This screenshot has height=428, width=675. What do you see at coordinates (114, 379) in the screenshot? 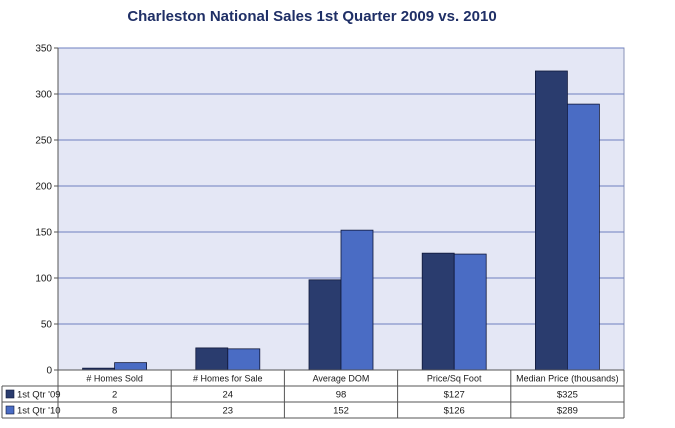
I see `x-category-label: # Homes Sold` at bounding box center [114, 379].